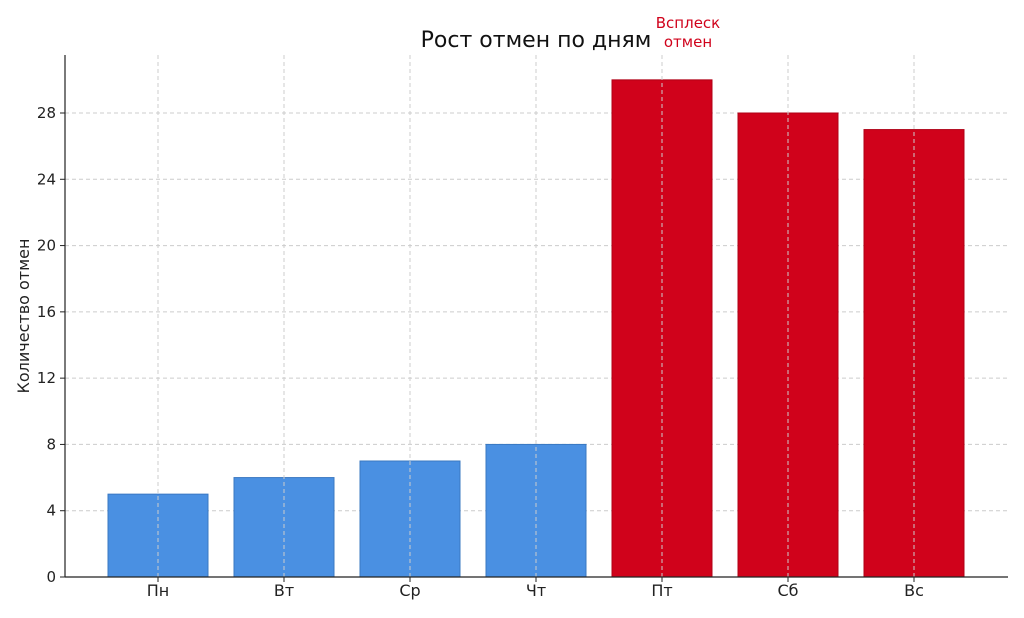 The image size is (1024, 618). I want to click on y-tick-label: 24, so click(46, 179).